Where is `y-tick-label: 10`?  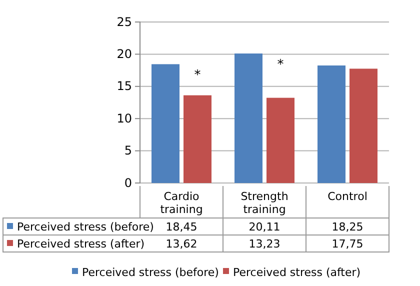 y-tick-label: 10 is located at coordinates (124, 118).